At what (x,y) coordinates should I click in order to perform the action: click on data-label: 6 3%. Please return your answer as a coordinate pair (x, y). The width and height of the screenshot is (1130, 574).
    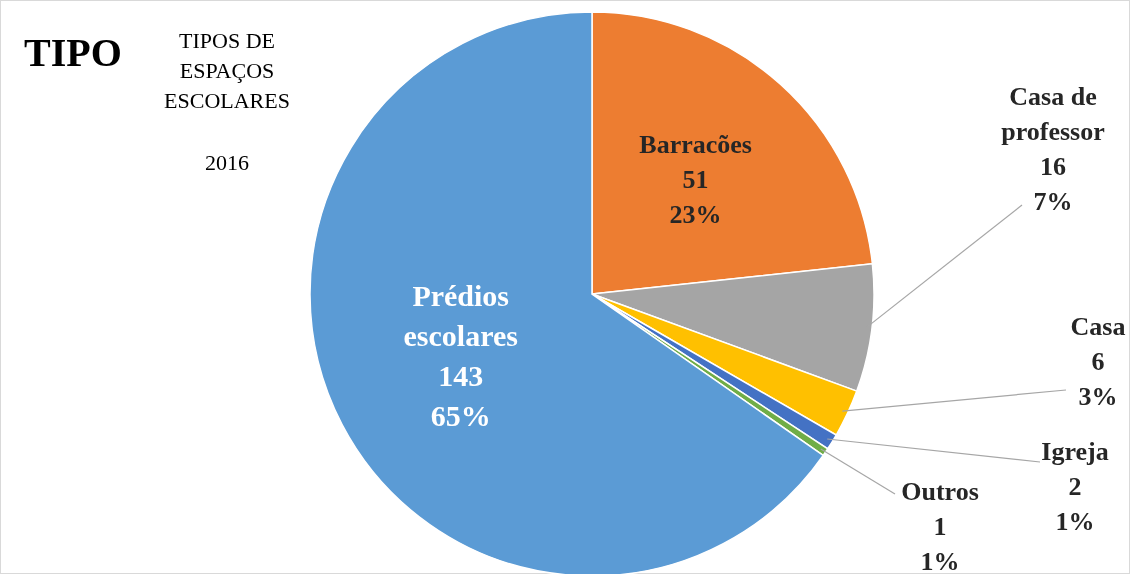
    Looking at the image, I should click on (1098, 379).